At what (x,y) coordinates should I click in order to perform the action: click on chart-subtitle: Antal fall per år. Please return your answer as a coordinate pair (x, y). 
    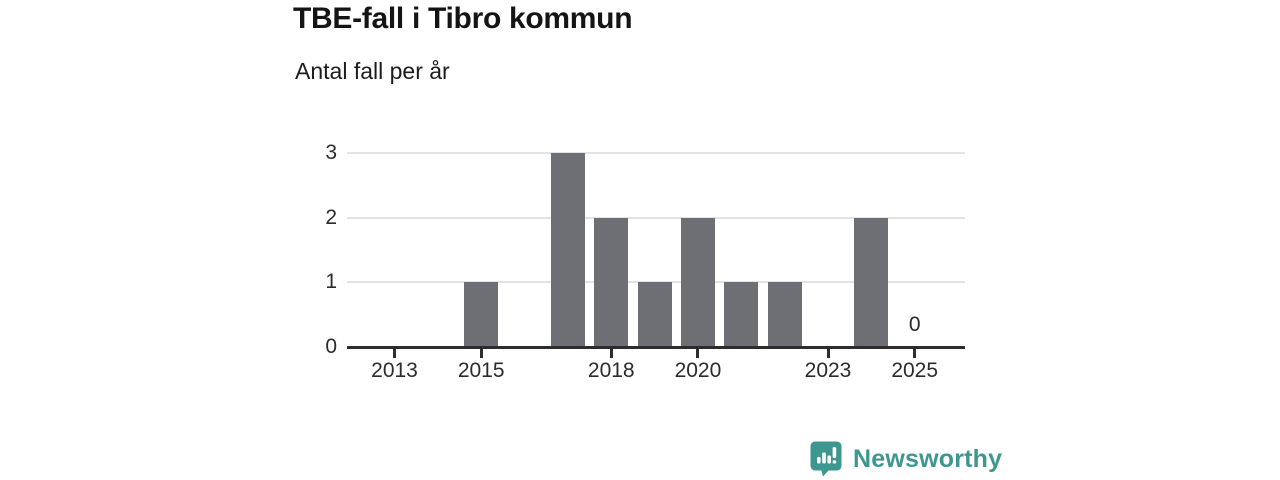
    Looking at the image, I should click on (372, 71).